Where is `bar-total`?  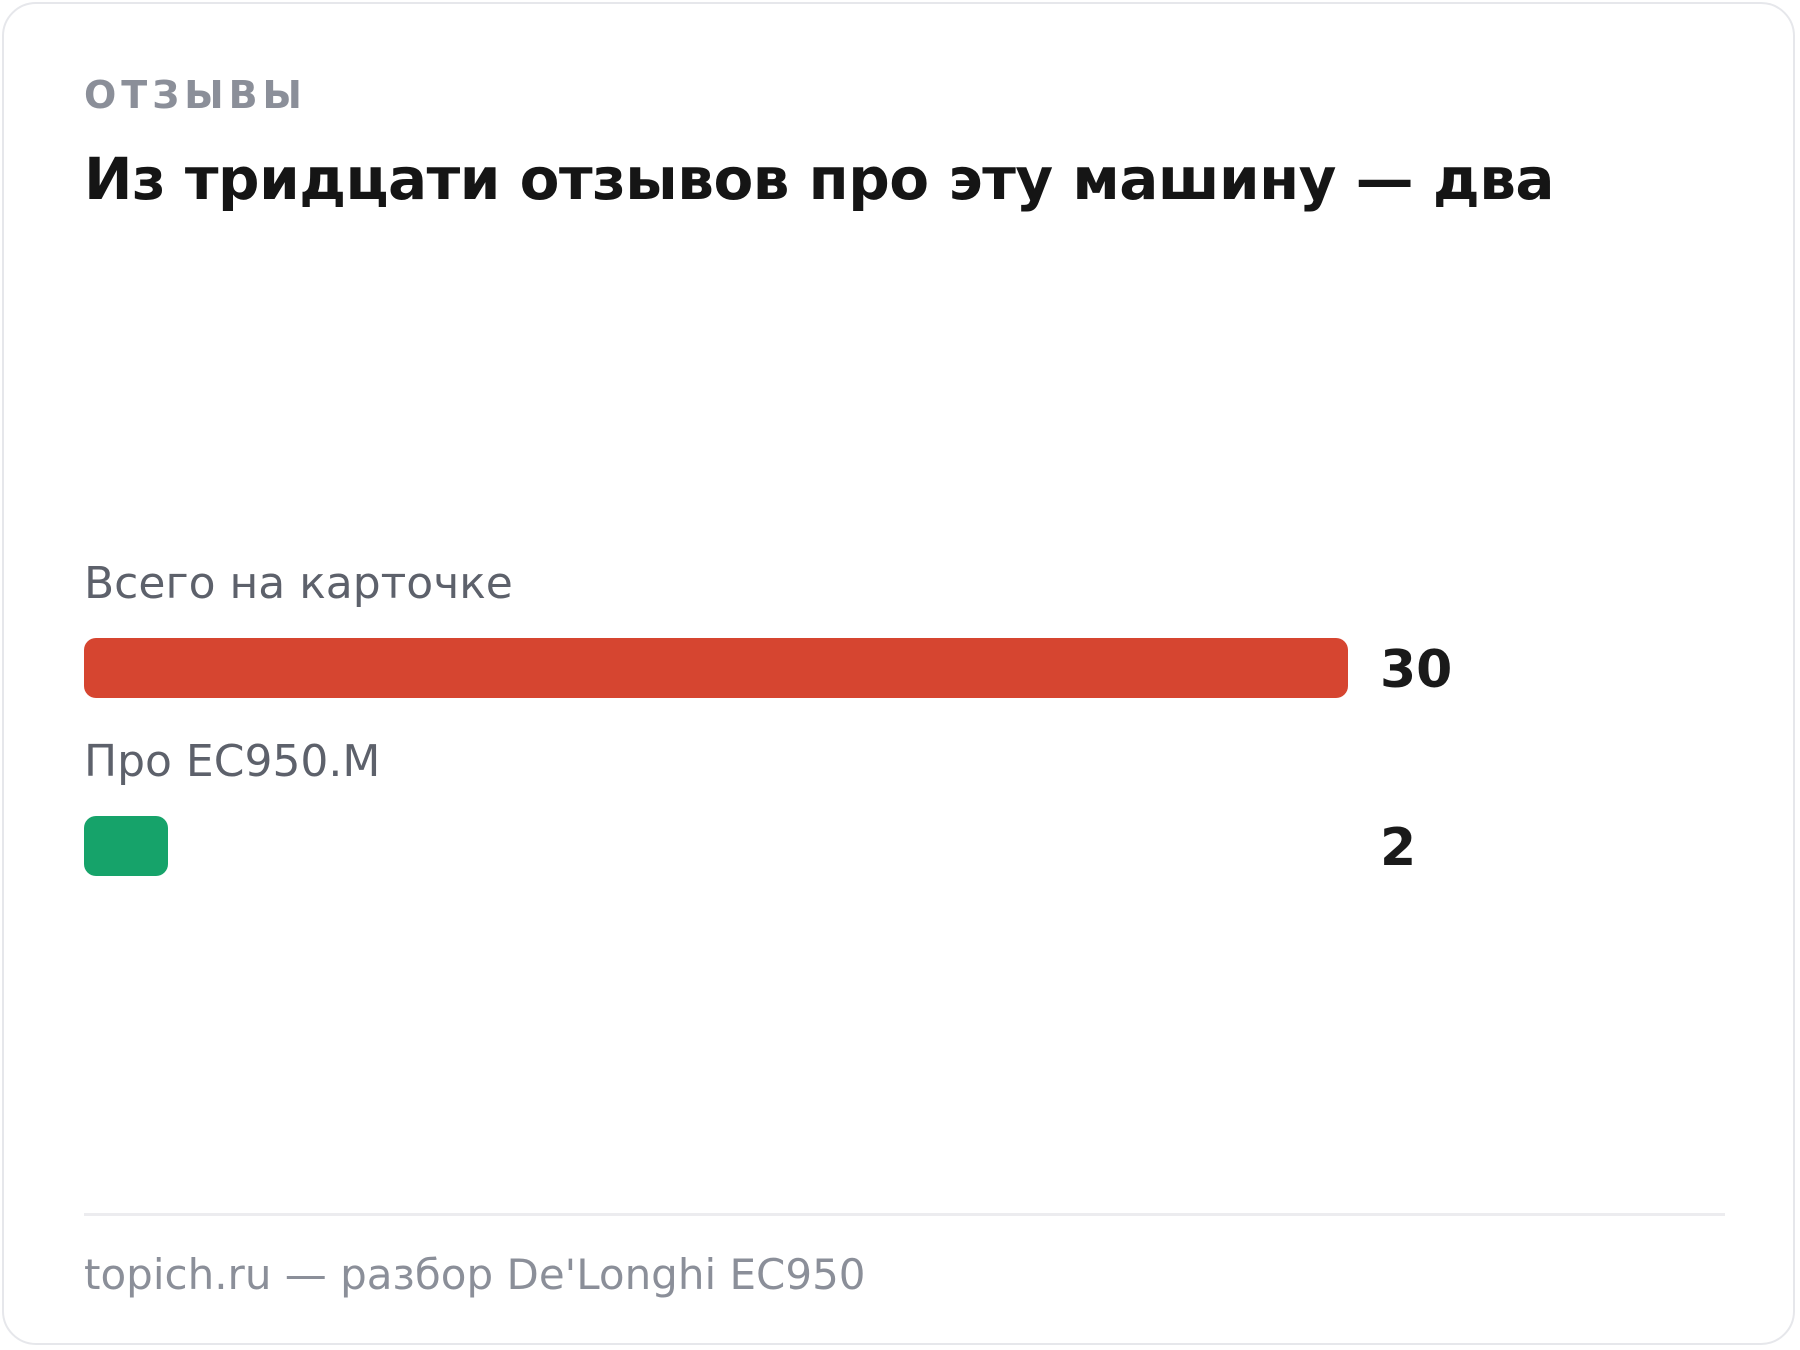
bar-total is located at coordinates (716, 668).